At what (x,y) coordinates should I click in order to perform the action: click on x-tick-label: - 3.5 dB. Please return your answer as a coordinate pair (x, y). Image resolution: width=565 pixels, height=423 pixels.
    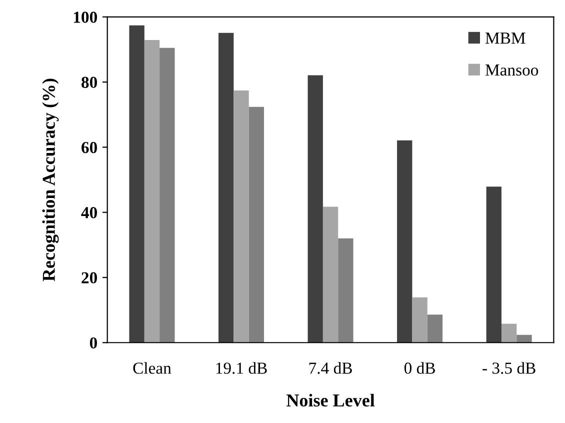
    Looking at the image, I should click on (509, 368).